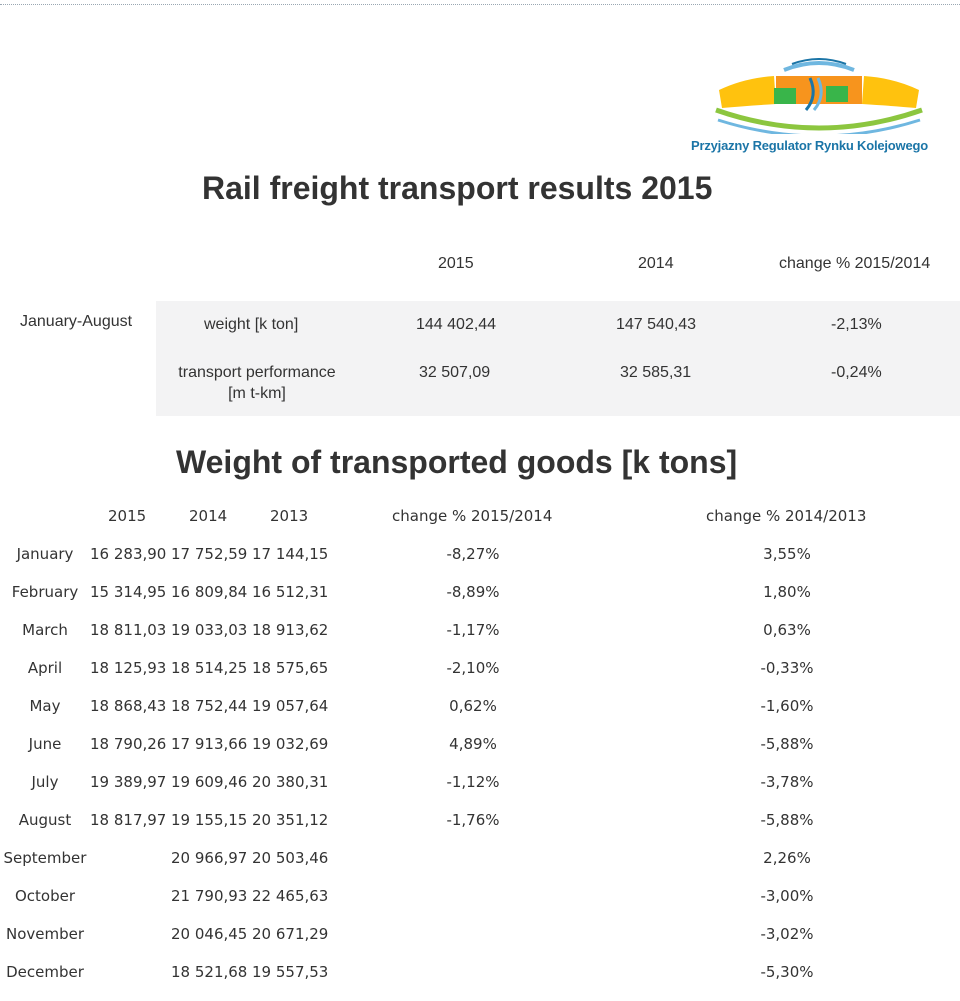 This screenshot has height=1001, width=960. I want to click on summary-performance-2014: 32 585,31, so click(656, 372).